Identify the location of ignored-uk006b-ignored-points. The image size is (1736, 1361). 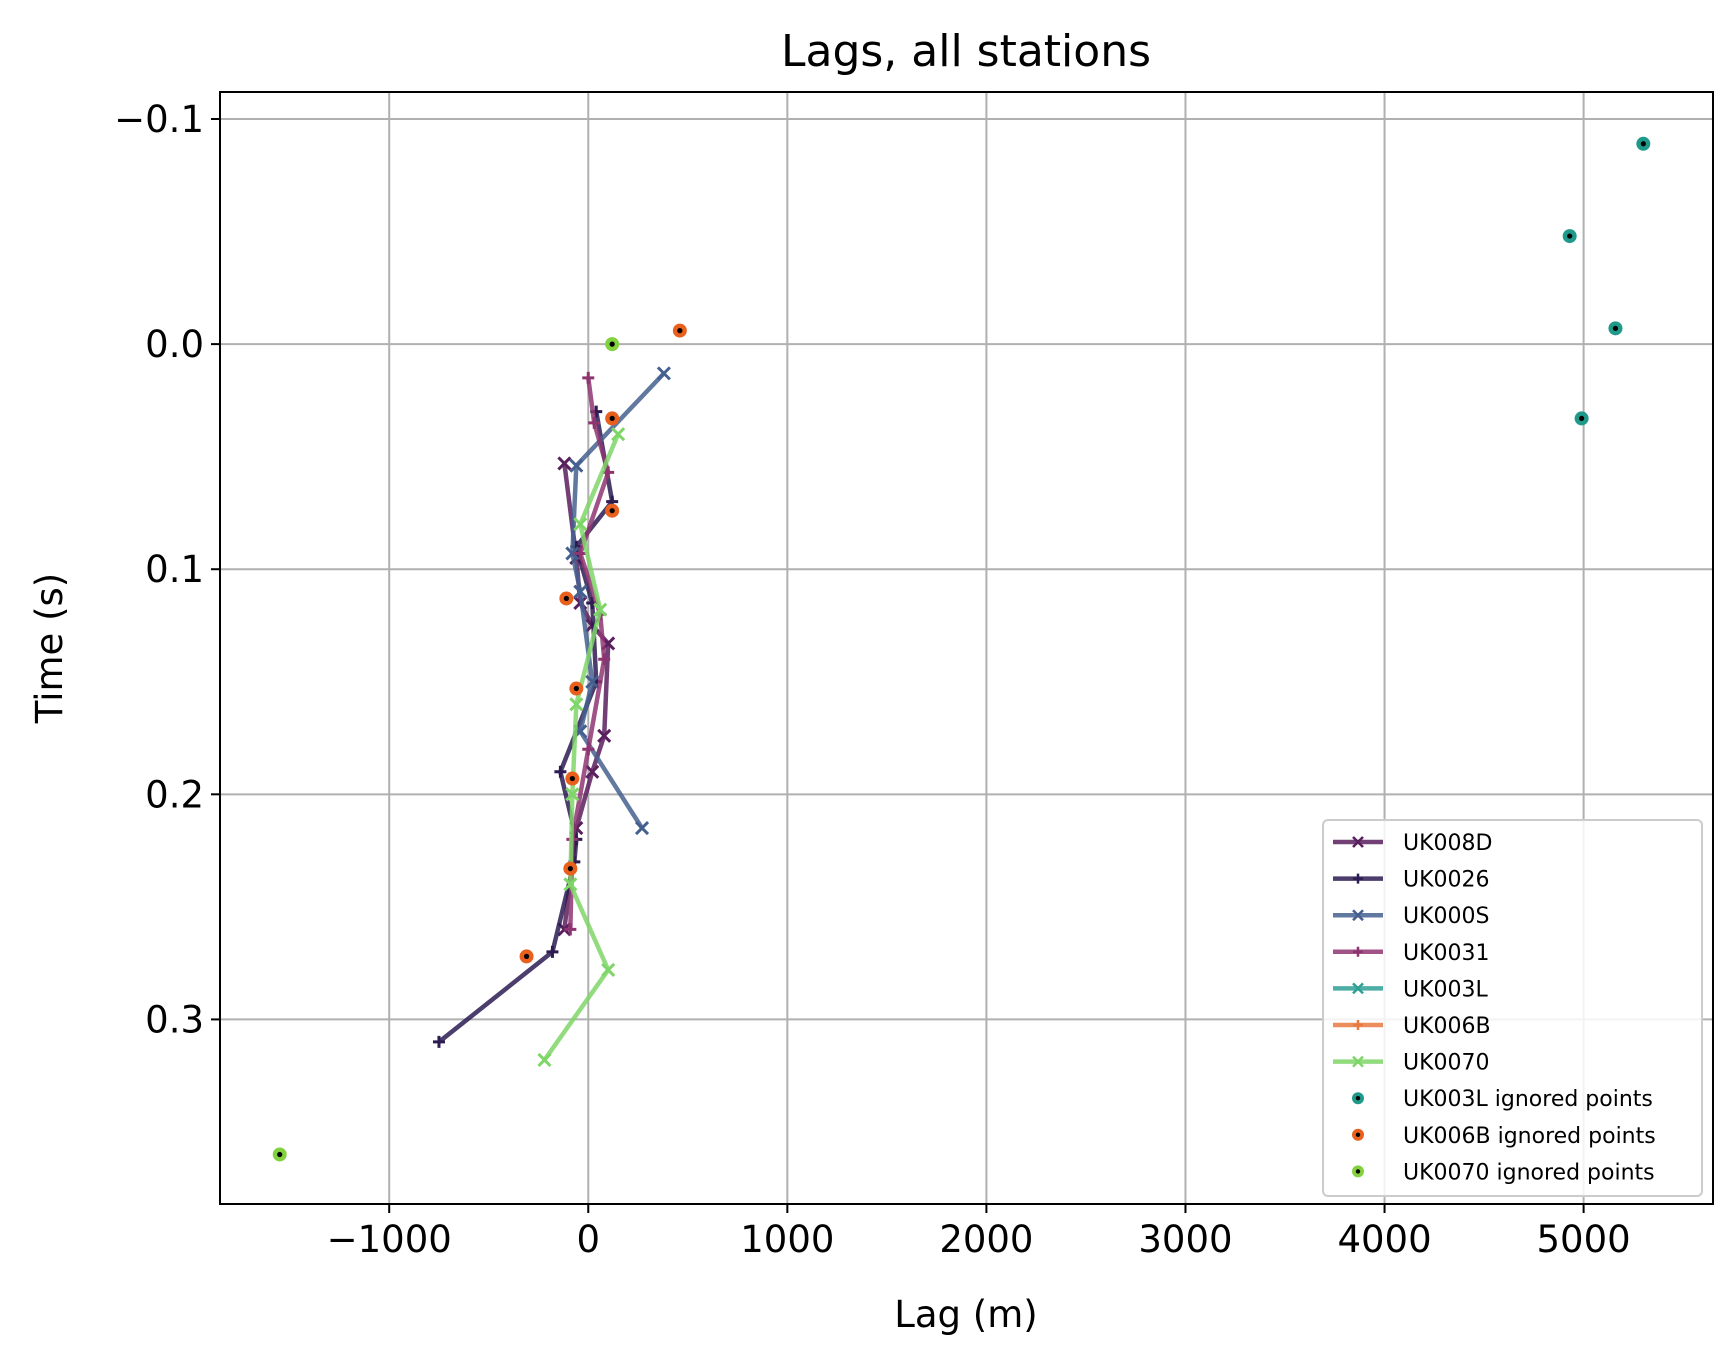
(603, 643).